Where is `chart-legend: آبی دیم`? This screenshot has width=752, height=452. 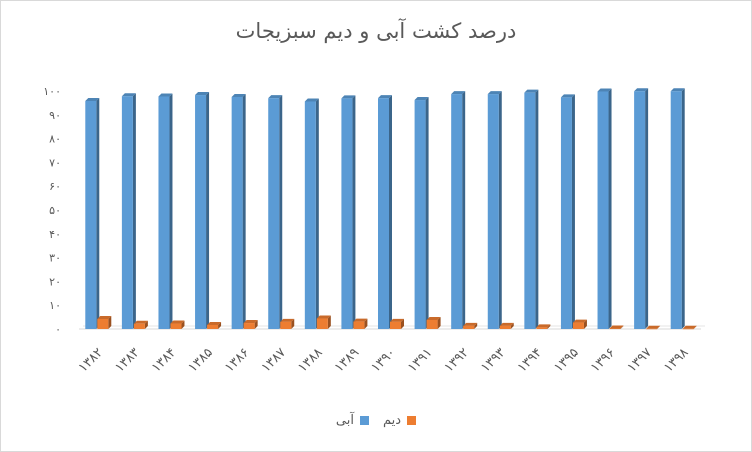 chart-legend: آبی دیم is located at coordinates (376, 420).